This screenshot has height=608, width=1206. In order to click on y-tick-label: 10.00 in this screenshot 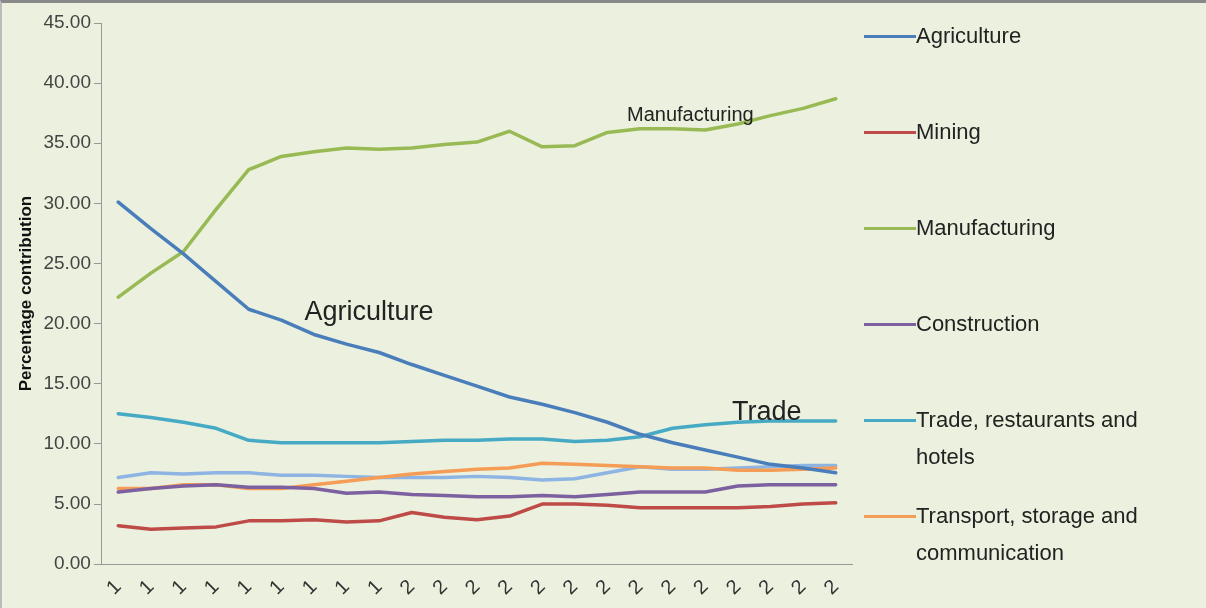, I will do `click(67, 443)`.